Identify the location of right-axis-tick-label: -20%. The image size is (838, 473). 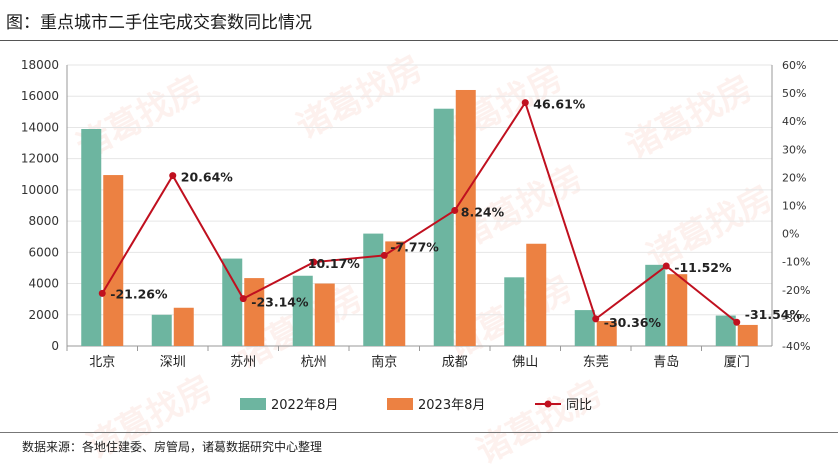
(796, 290).